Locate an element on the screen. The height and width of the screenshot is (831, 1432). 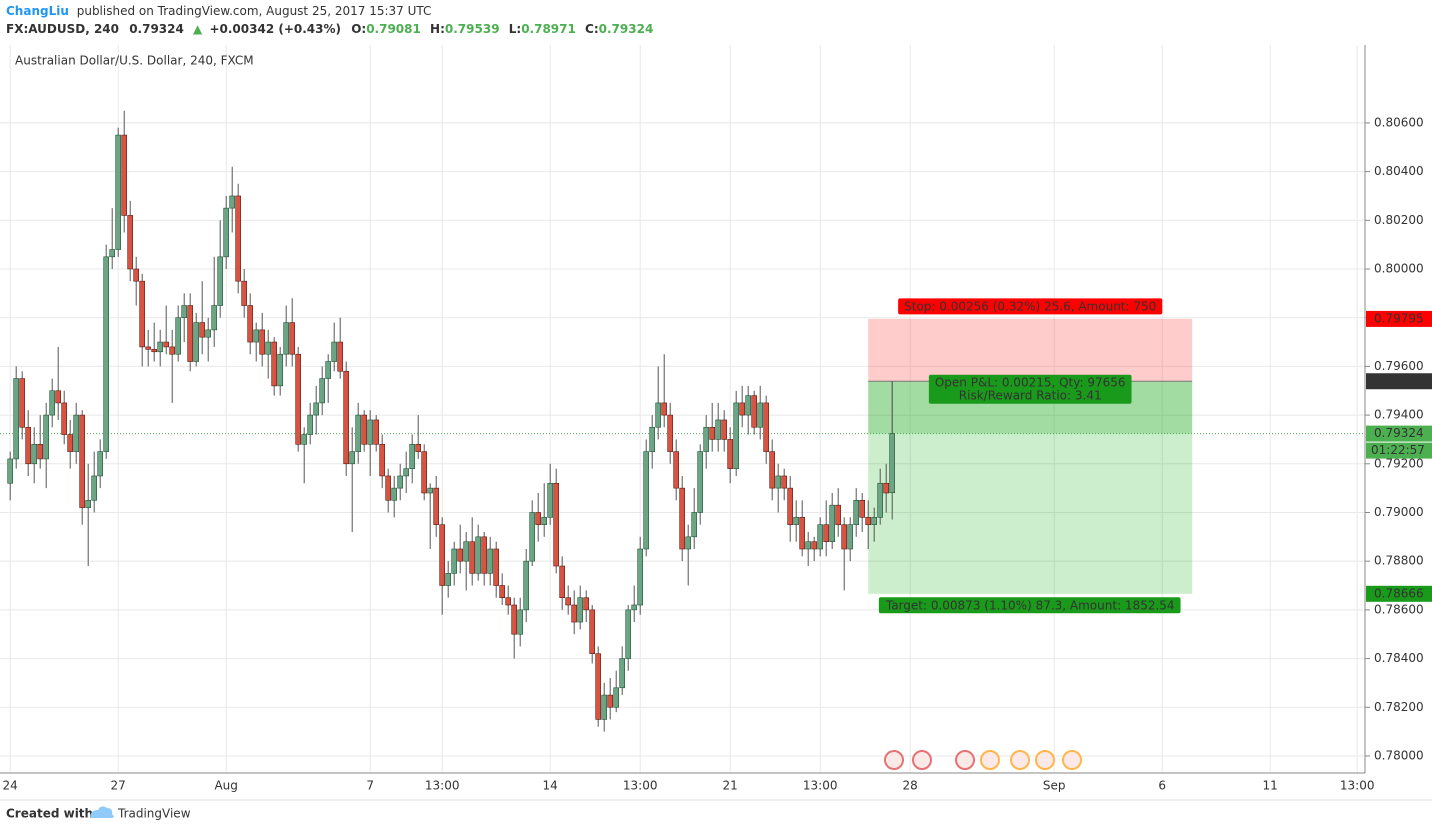
y-tick-label: 0.80400 is located at coordinates (1399, 171).